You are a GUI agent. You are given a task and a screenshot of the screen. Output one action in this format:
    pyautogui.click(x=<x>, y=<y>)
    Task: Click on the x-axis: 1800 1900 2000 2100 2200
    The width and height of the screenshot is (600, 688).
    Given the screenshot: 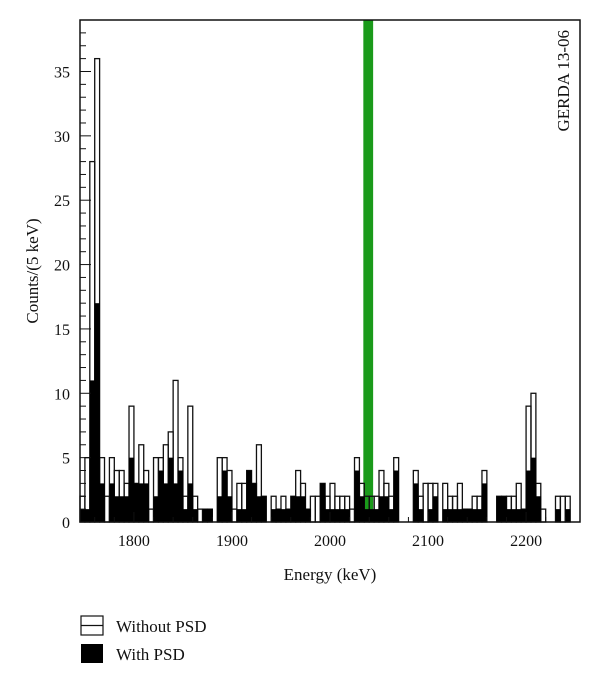 What is the action you would take?
    pyautogui.click(x=330, y=531)
    